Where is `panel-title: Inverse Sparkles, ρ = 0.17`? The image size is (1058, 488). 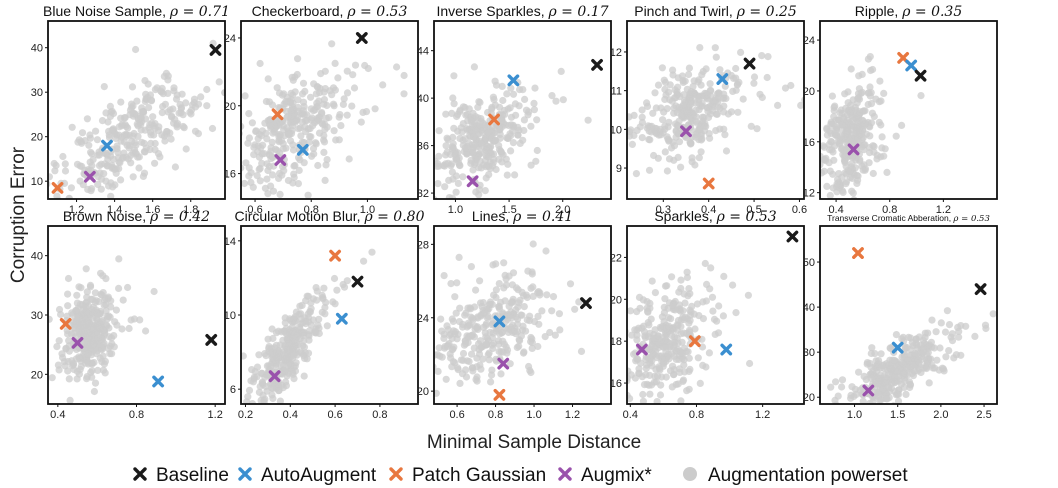
panel-title: Inverse Sparkles, ρ = 0.17 is located at coordinates (522, 11).